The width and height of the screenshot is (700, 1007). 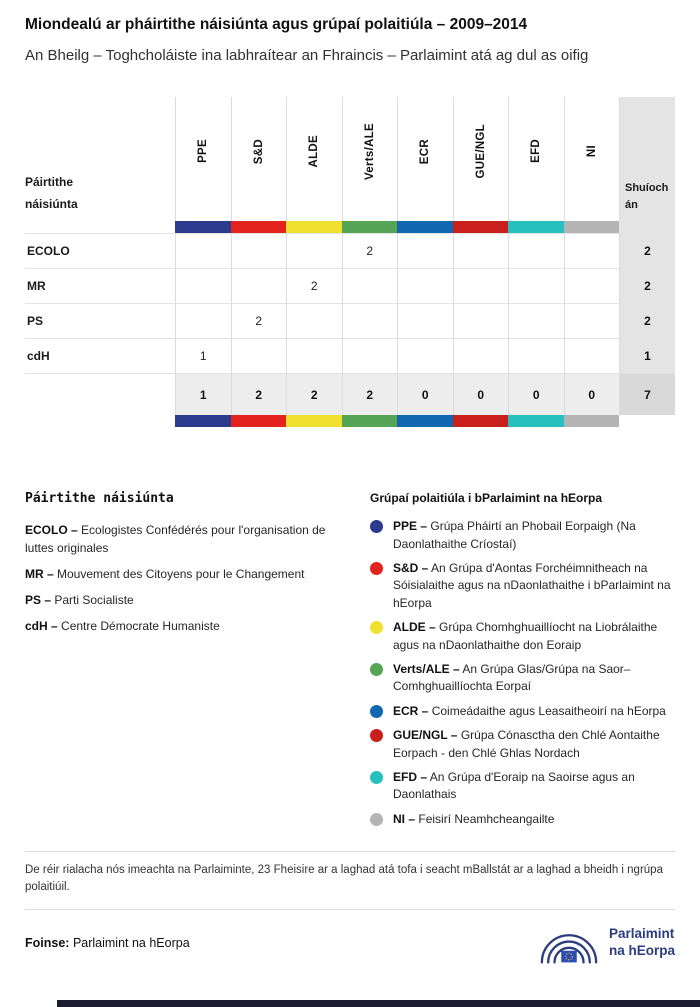 I want to click on group-header-alde: ALDE, so click(x=314, y=159).